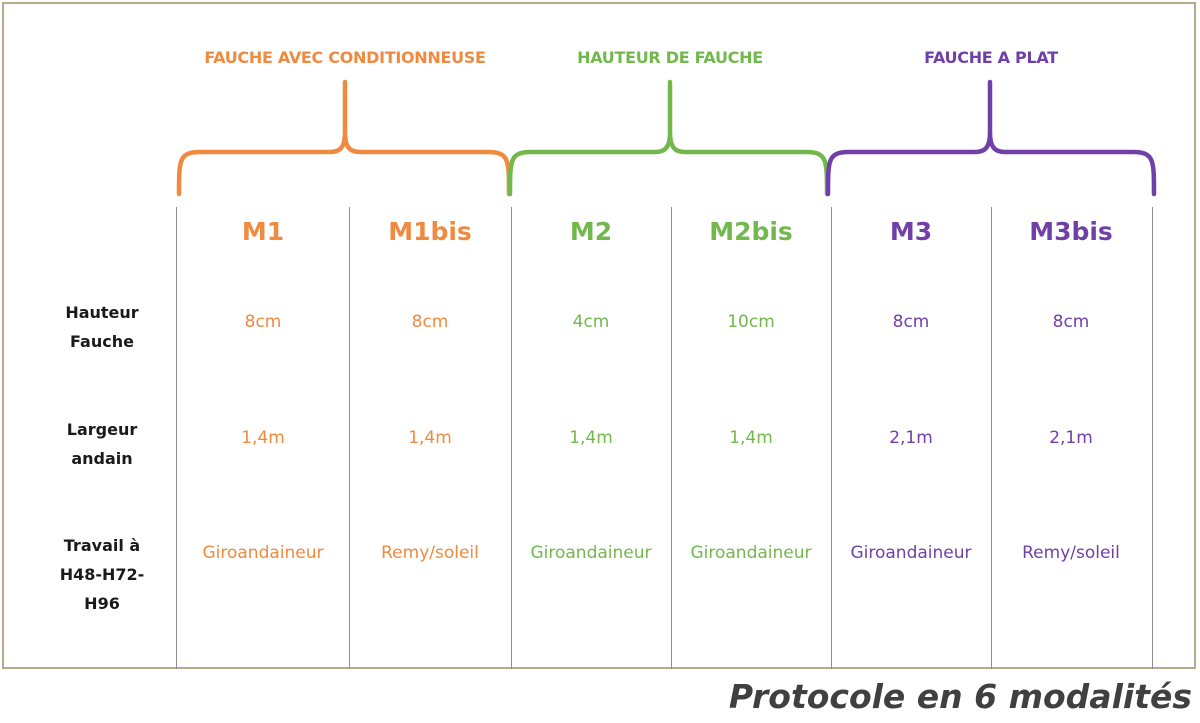 Image resolution: width=1200 pixels, height=723 pixels. What do you see at coordinates (102, 458) in the screenshot?
I see `row-label-line: andain` at bounding box center [102, 458].